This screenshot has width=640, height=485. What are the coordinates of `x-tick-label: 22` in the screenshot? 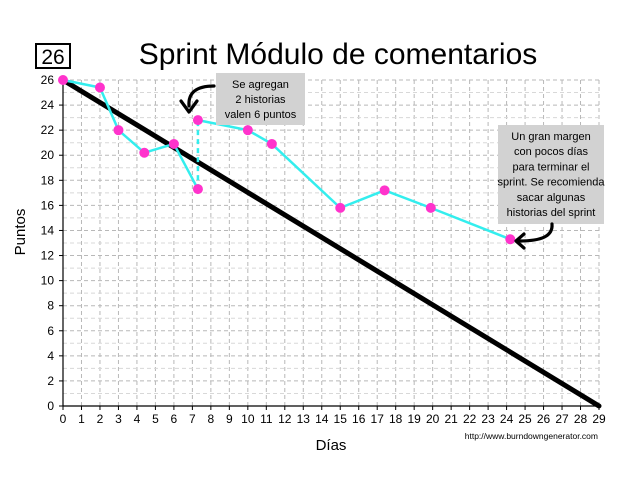 It's located at (470, 419).